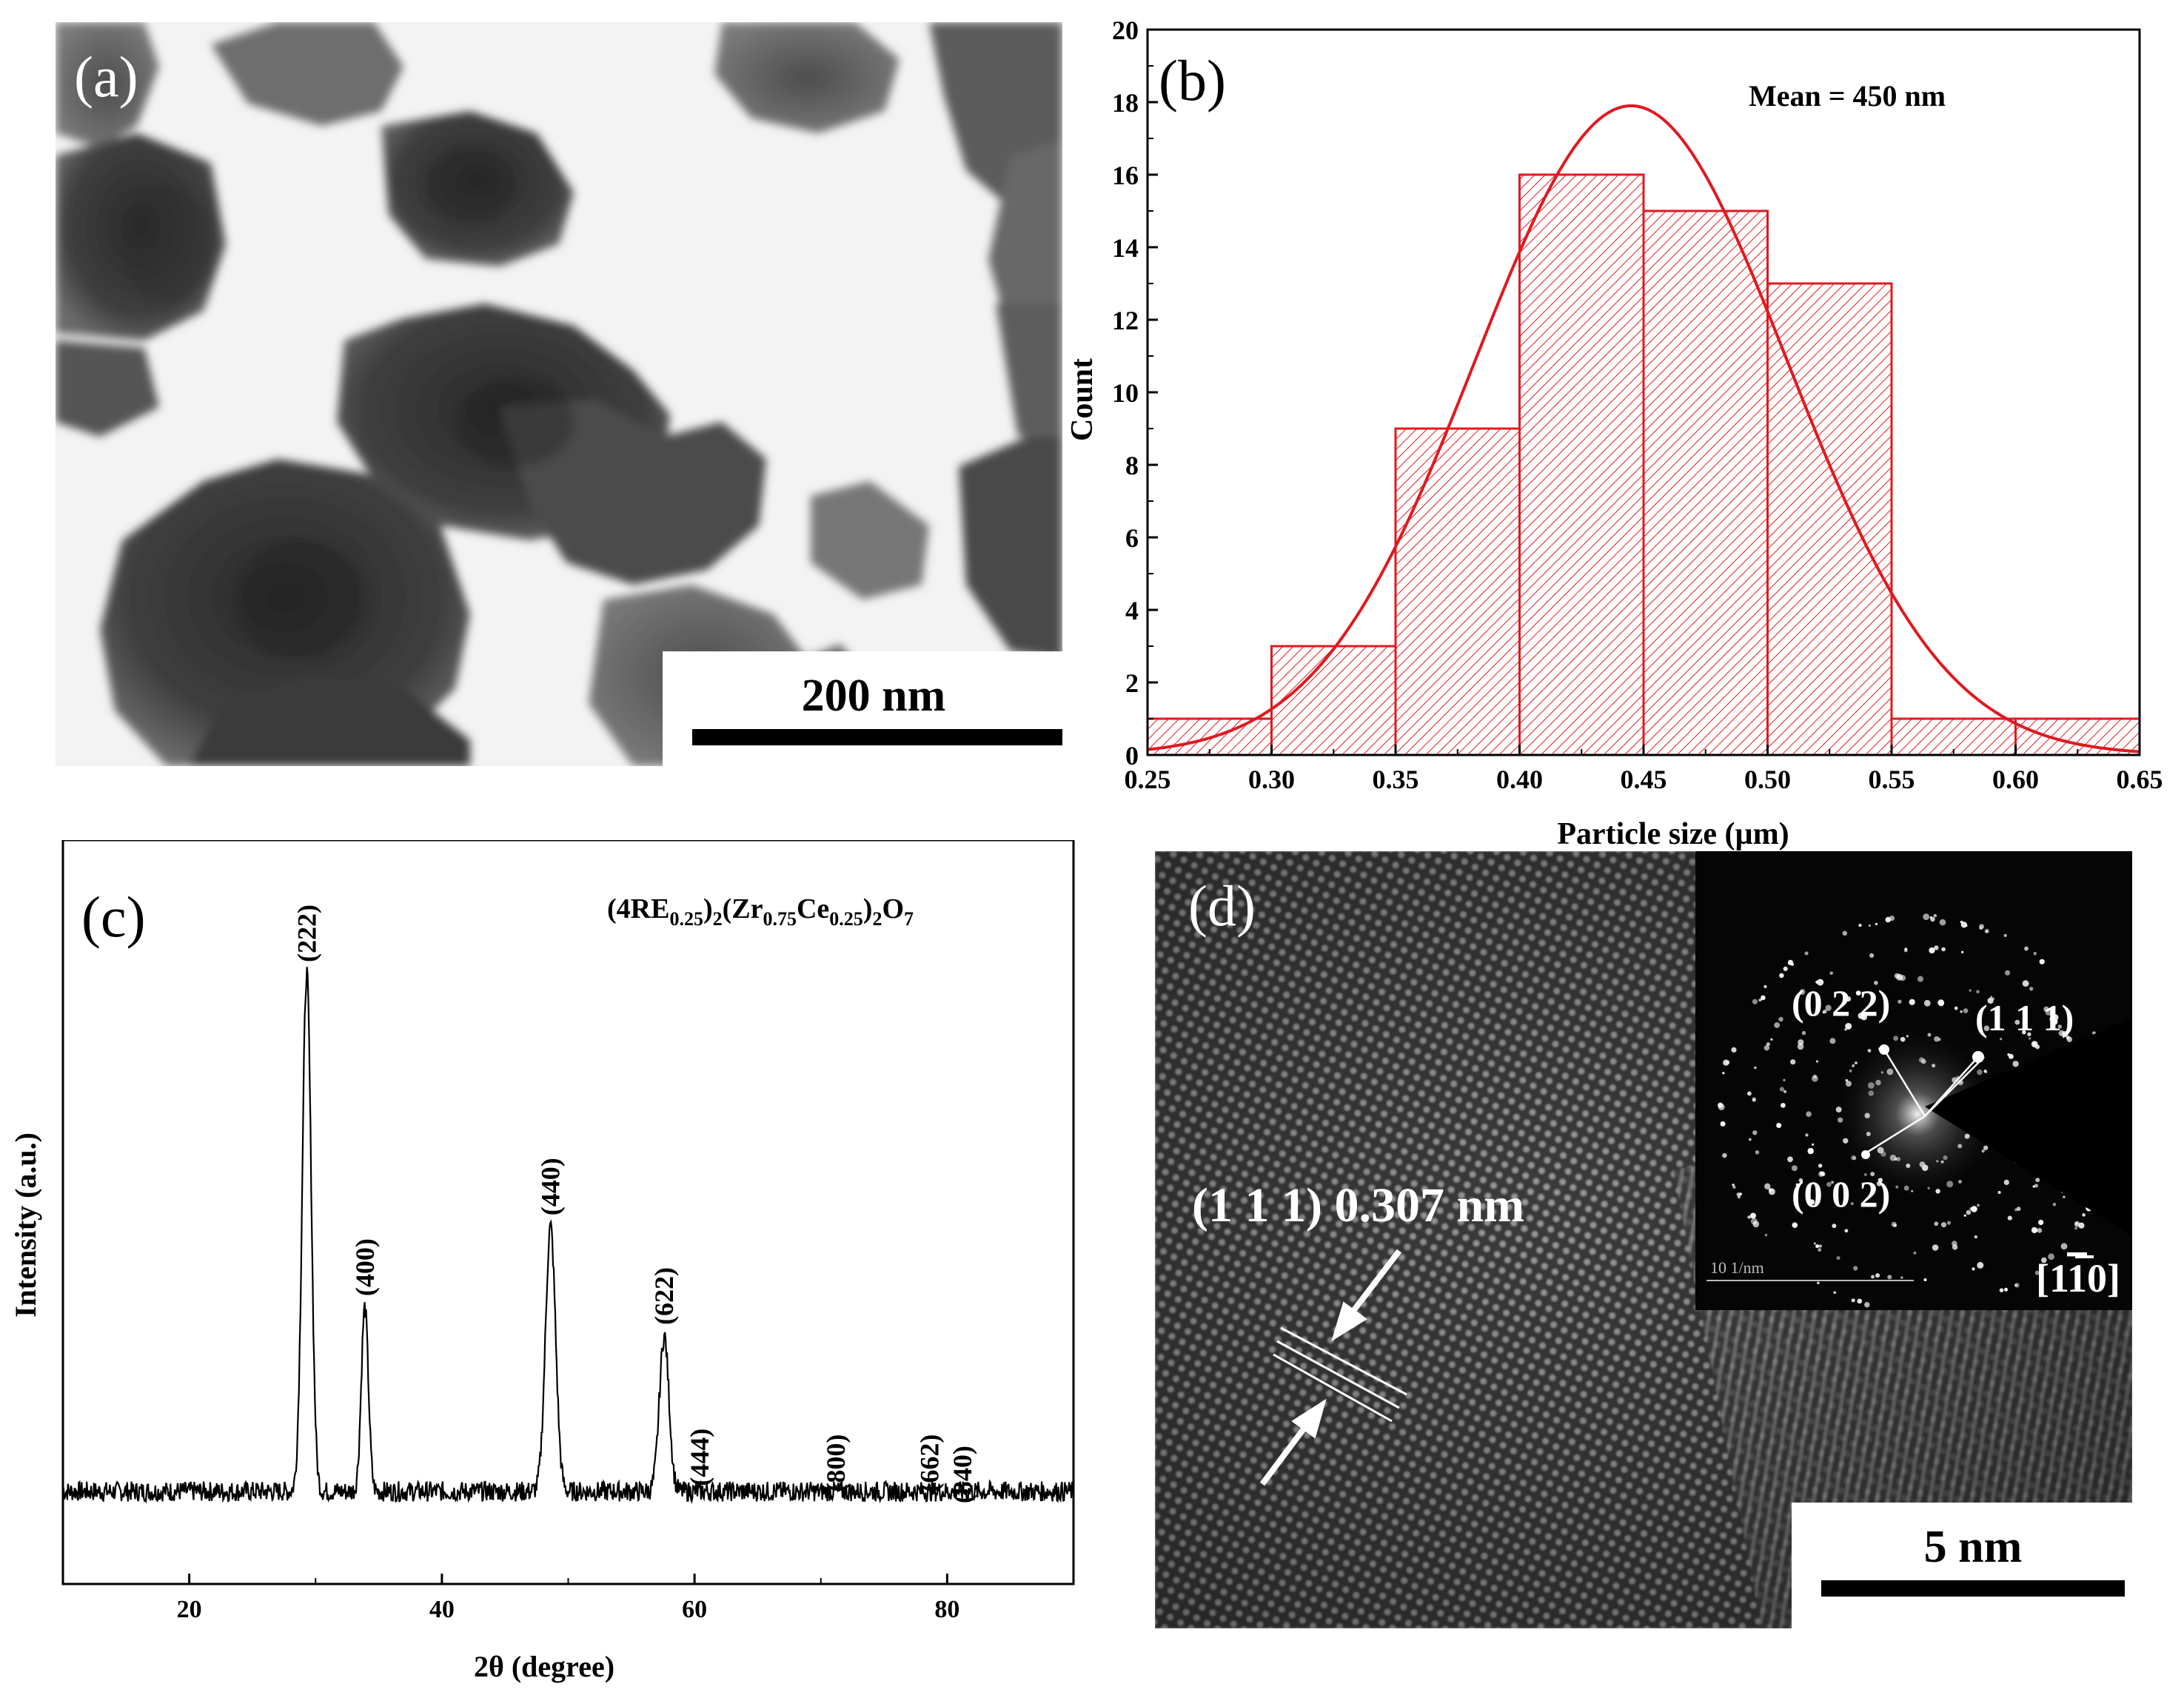 This screenshot has width=2184, height=1695. I want to click on peak-label: (400), so click(365, 1267).